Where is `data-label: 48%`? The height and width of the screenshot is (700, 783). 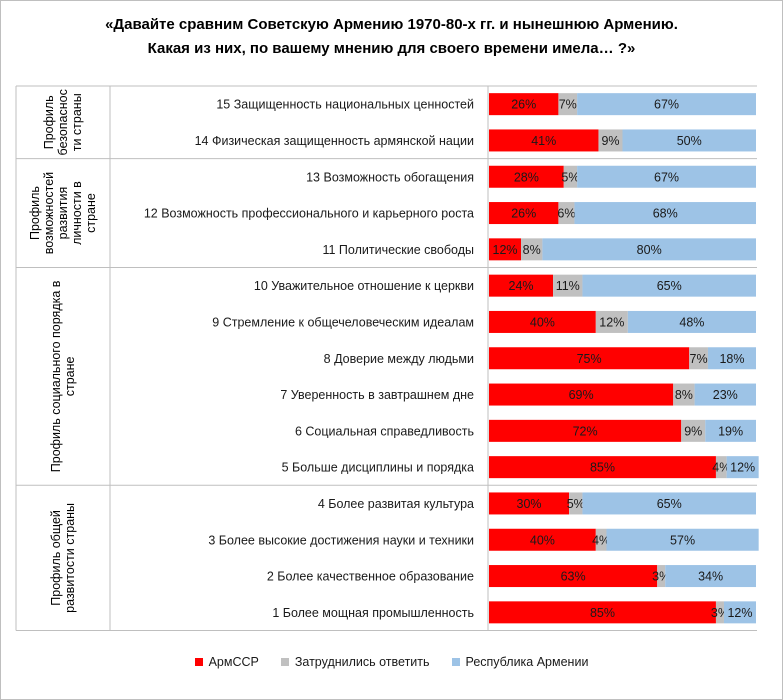
data-label: 48% is located at coordinates (691, 322).